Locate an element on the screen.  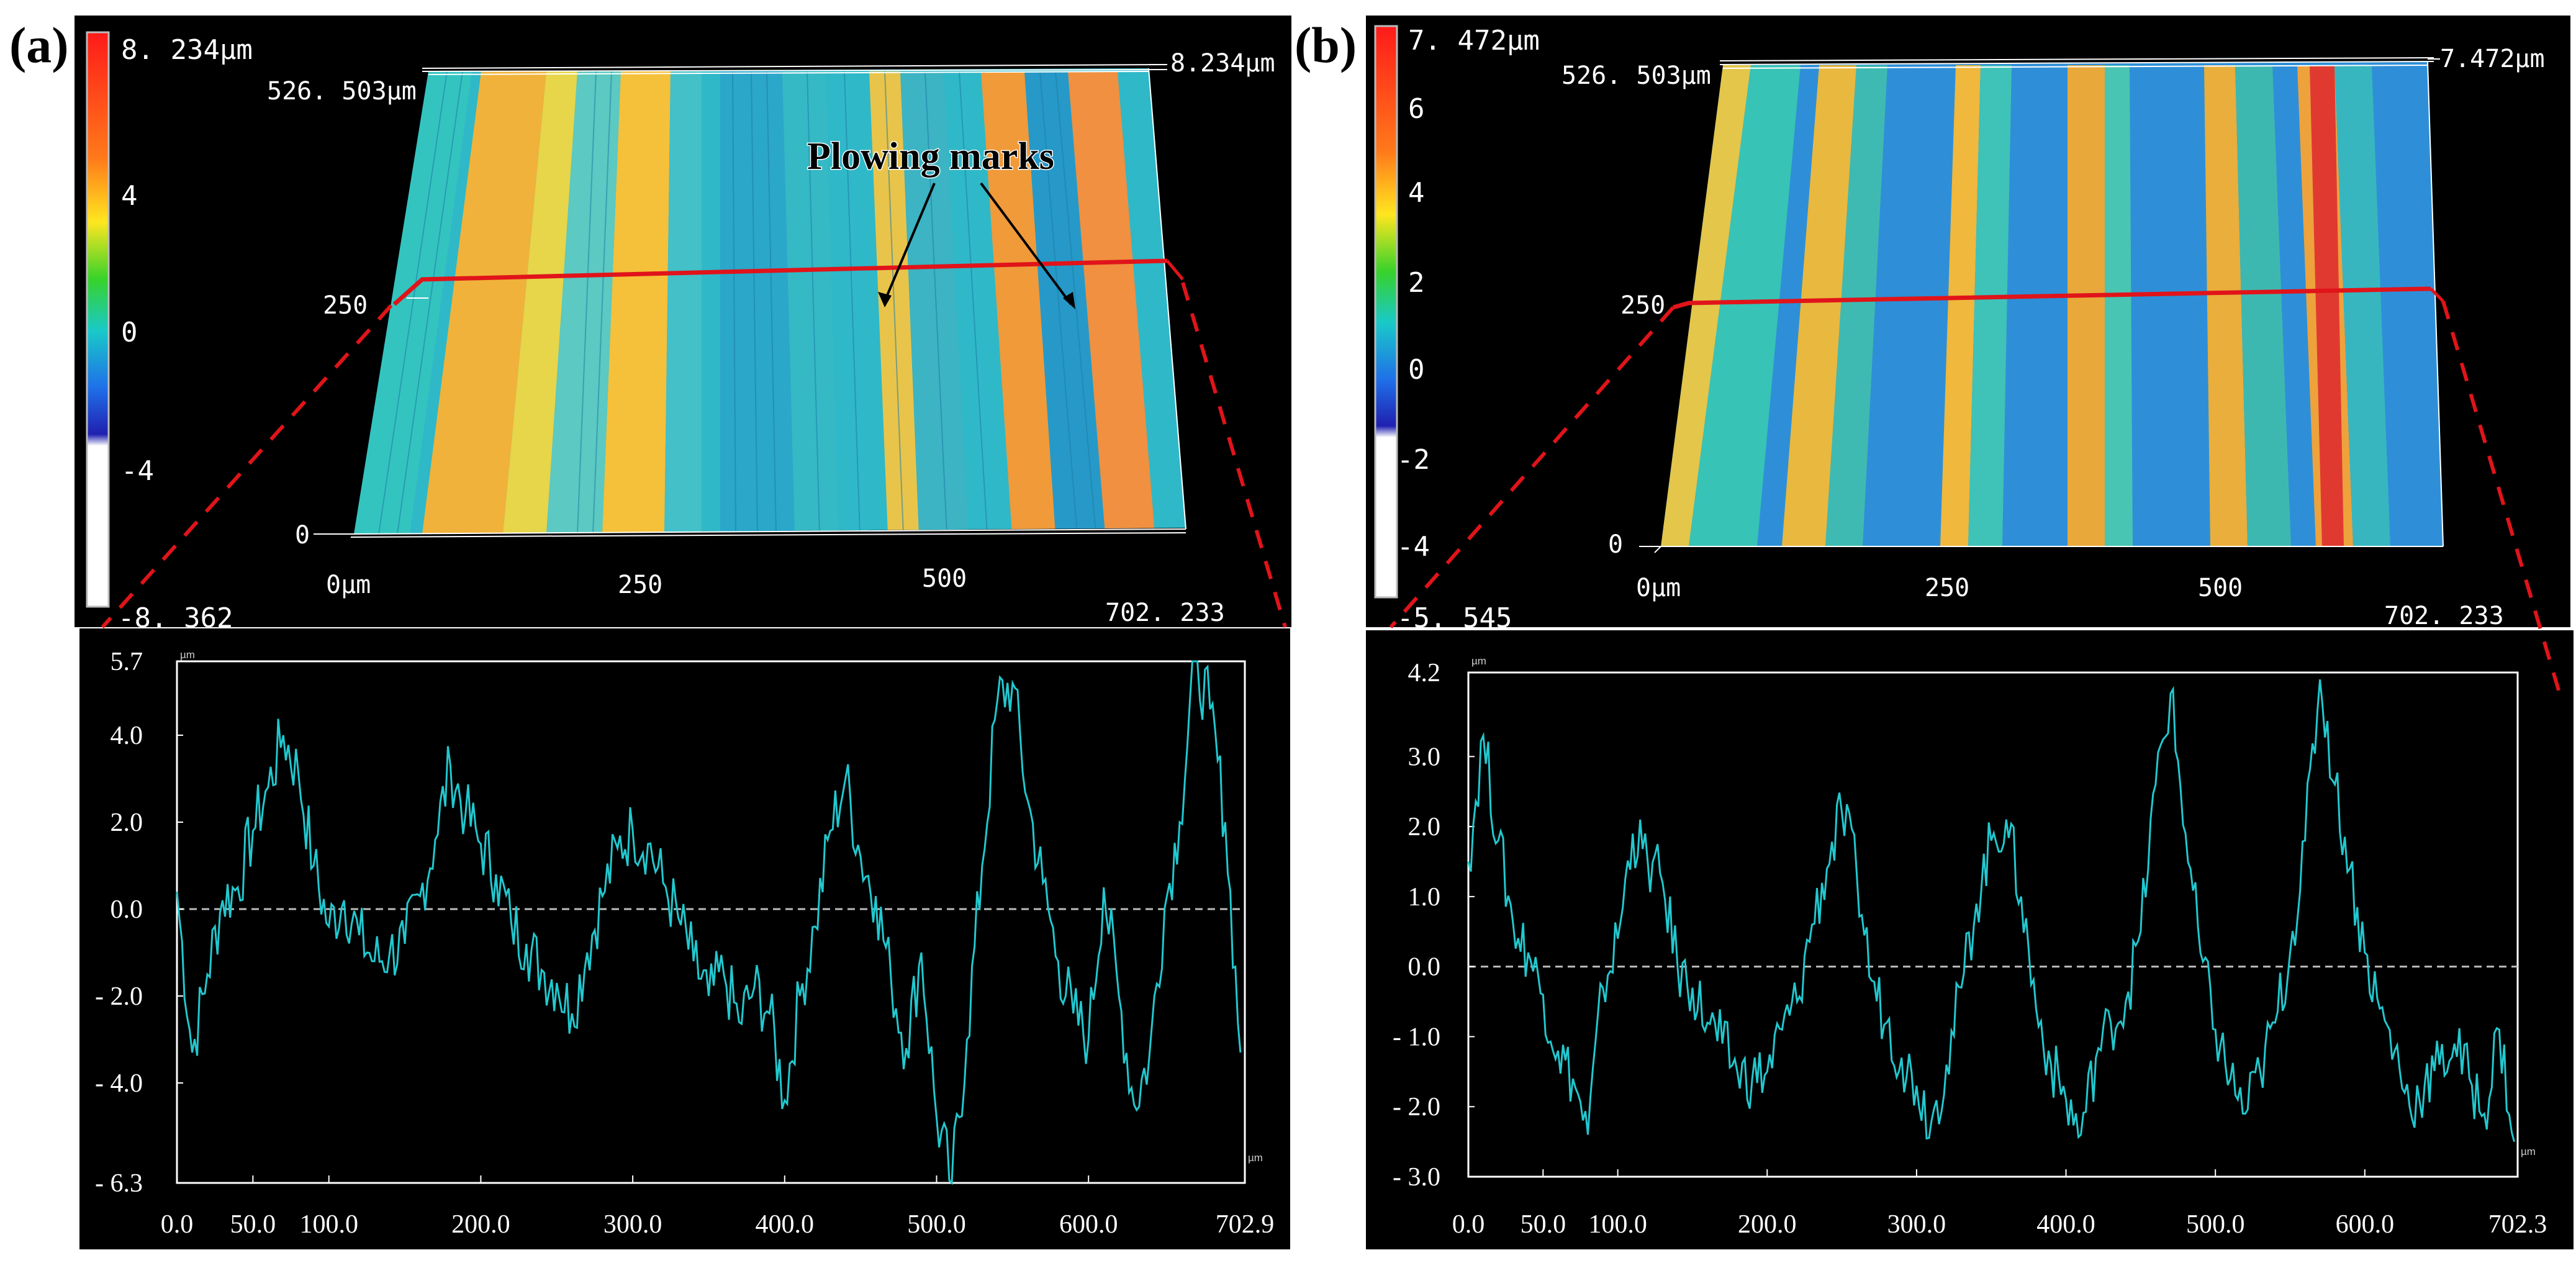
profile-y-tick-label: - 3.0 is located at coordinates (1416, 1177).